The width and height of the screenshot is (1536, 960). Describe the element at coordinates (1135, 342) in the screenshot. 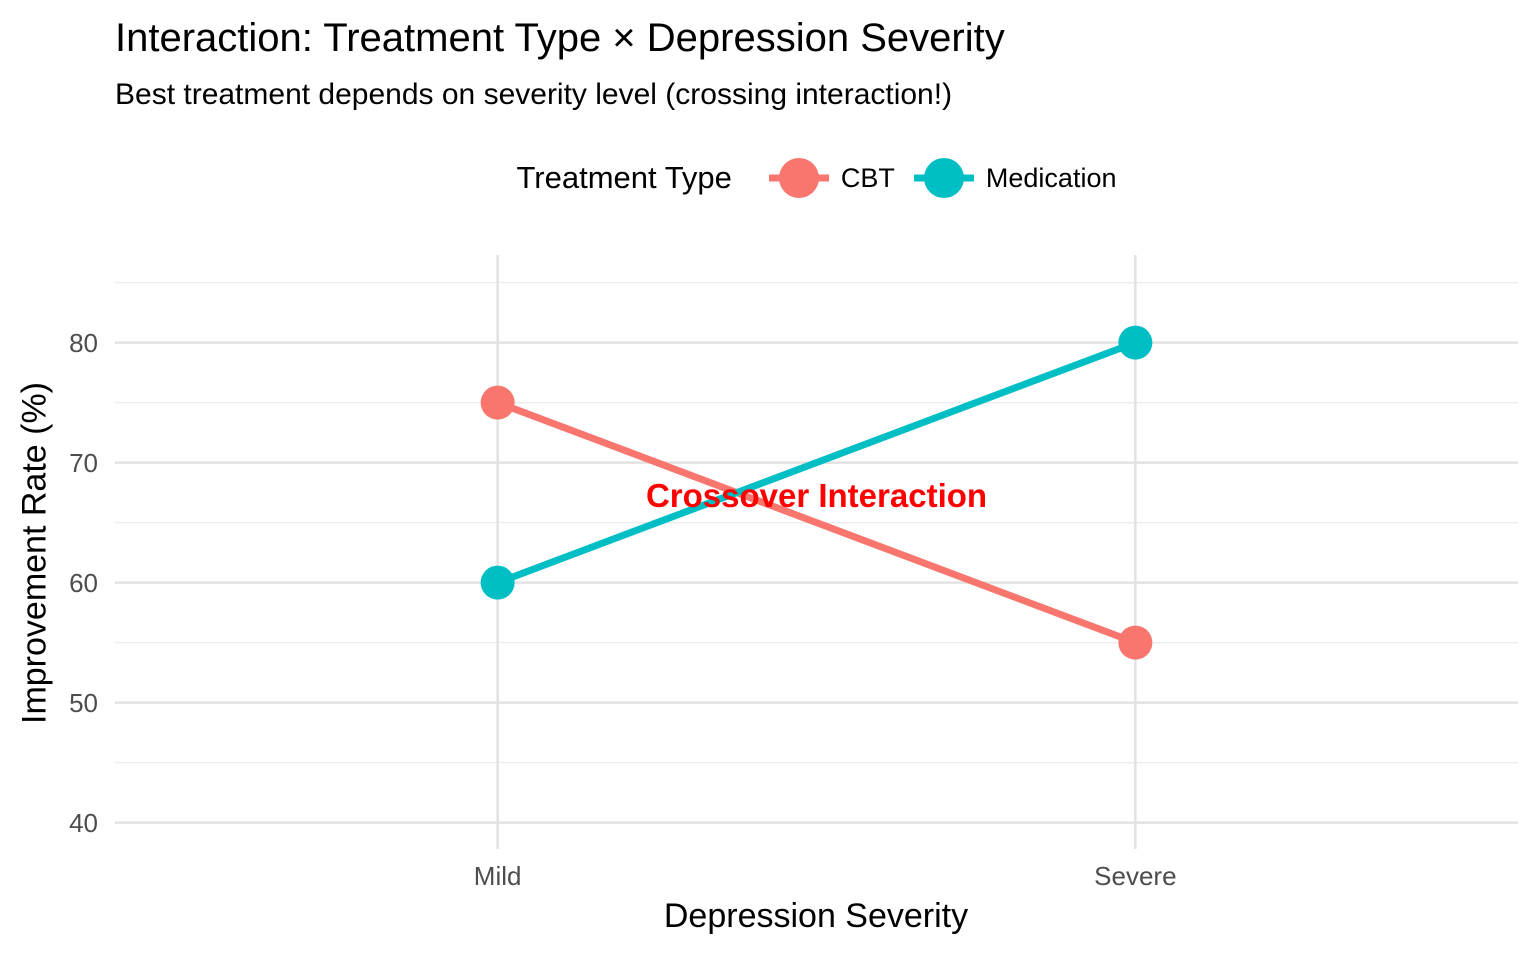

I see `data-point-medication-severe` at that location.